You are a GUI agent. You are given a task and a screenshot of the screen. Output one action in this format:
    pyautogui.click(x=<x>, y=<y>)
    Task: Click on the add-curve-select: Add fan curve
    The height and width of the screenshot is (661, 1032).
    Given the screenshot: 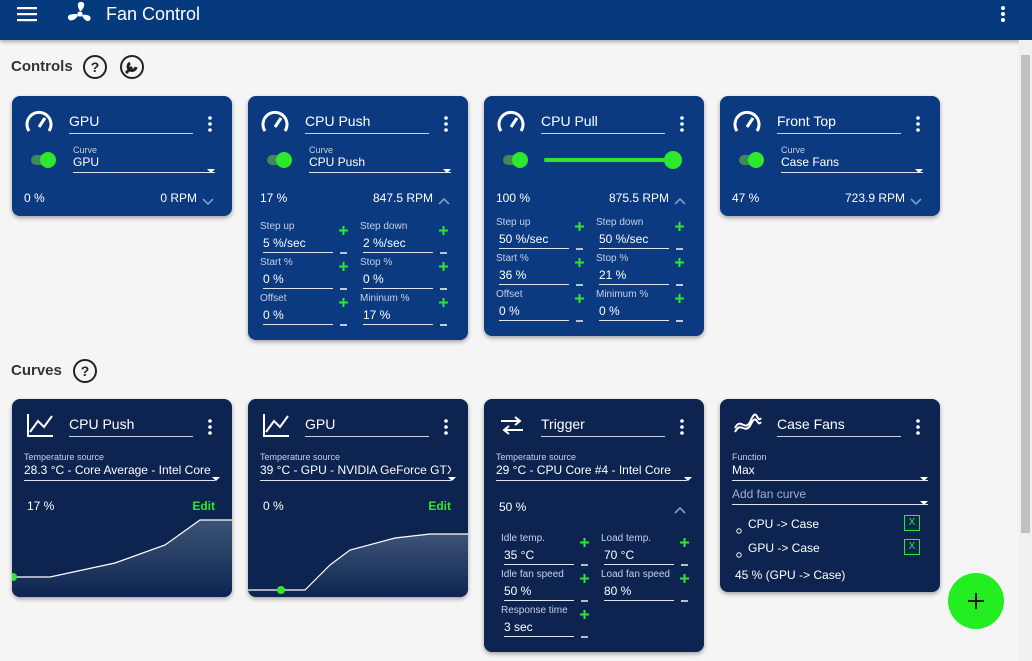 What is the action you would take?
    pyautogui.click(x=830, y=496)
    